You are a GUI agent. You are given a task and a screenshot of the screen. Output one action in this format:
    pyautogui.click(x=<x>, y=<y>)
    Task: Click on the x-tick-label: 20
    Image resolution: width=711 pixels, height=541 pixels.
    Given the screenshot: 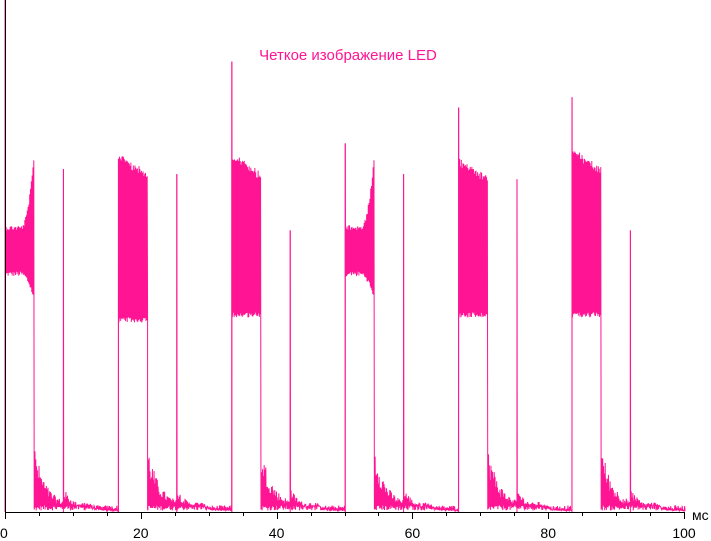 What is the action you would take?
    pyautogui.click(x=141, y=533)
    